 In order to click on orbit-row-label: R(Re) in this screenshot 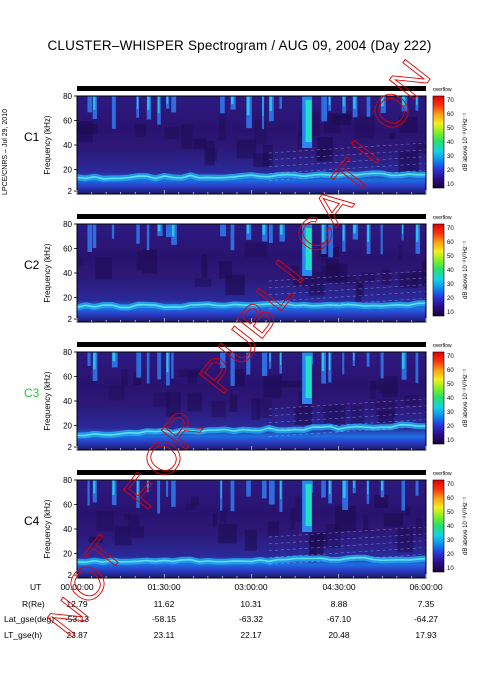, I will do `click(33, 604)`.